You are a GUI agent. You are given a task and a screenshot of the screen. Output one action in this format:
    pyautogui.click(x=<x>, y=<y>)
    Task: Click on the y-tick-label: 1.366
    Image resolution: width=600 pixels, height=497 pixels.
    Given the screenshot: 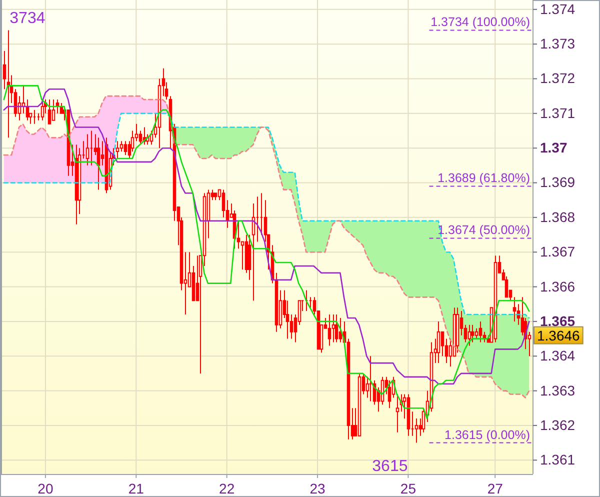 What is the action you would take?
    pyautogui.click(x=558, y=286)
    